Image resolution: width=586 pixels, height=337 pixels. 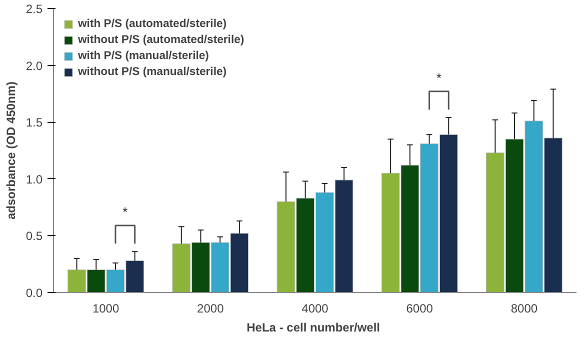 What do you see at coordinates (11, 150) in the screenshot?
I see `y-axis-title: adsorbance (OD 450nm)` at bounding box center [11, 150].